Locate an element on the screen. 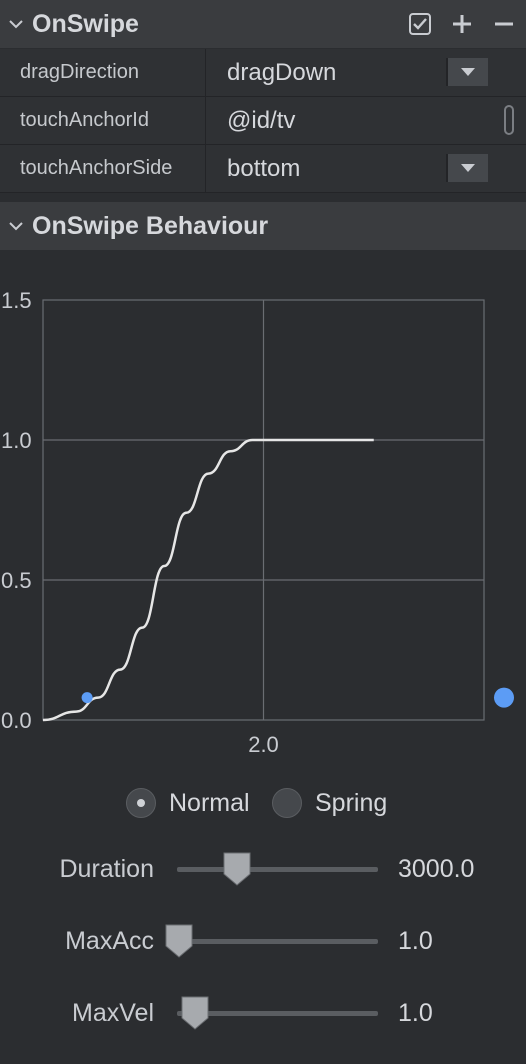 The width and height of the screenshot is (526, 1064). maxacc-slider-row: MaxAcc 1.0 is located at coordinates (263, 941).